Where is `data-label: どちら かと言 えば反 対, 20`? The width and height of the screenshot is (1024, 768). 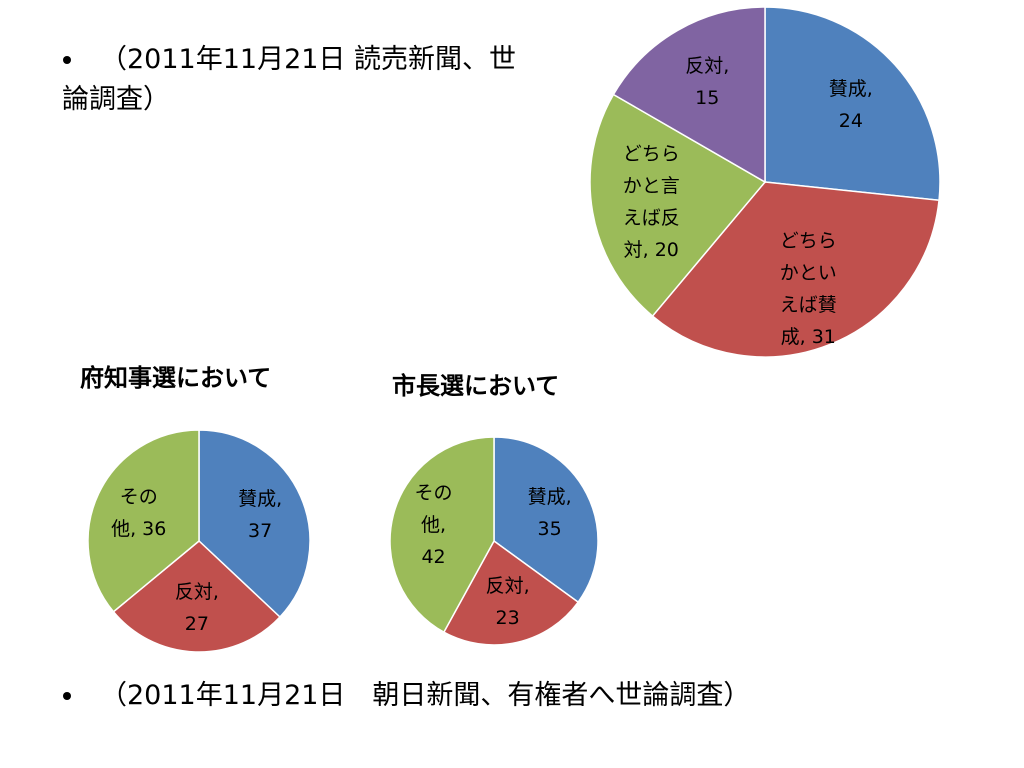 data-label: どちら かと言 えば反 対, 20 is located at coordinates (651, 202).